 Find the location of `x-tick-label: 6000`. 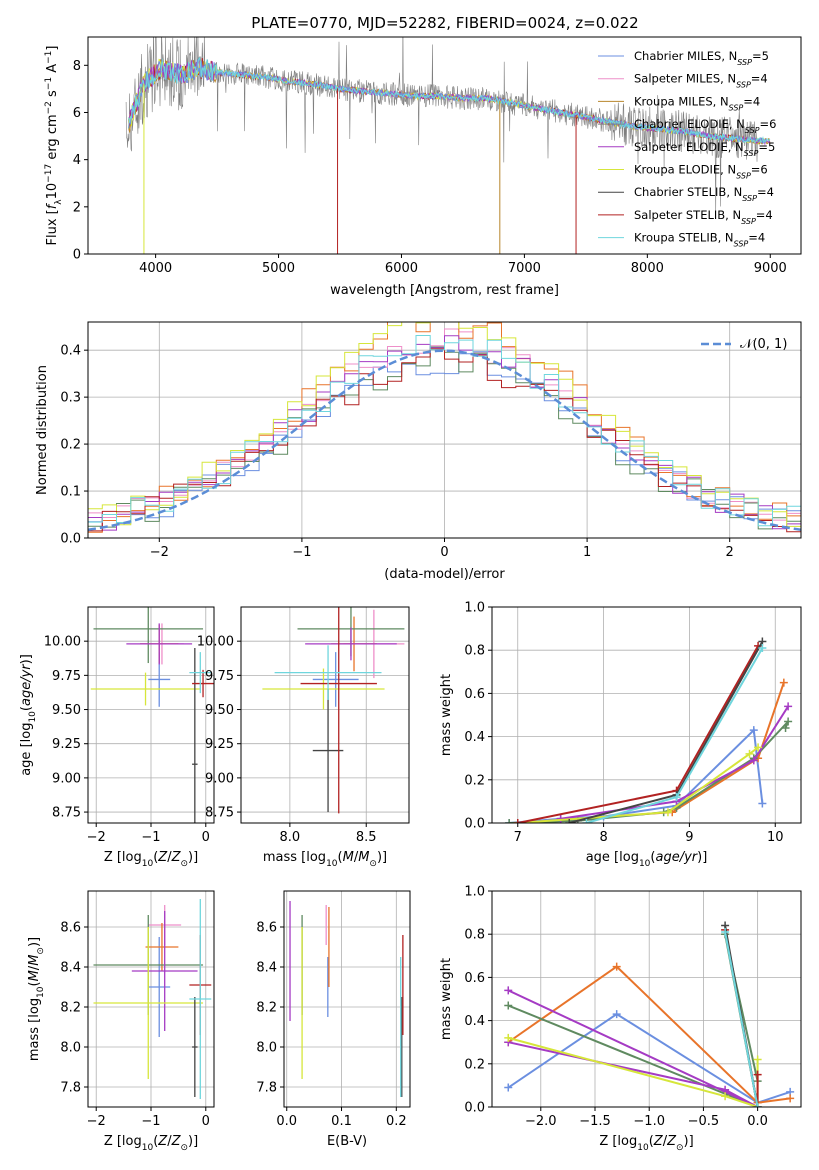

x-tick-label: 6000 is located at coordinates (401, 268).